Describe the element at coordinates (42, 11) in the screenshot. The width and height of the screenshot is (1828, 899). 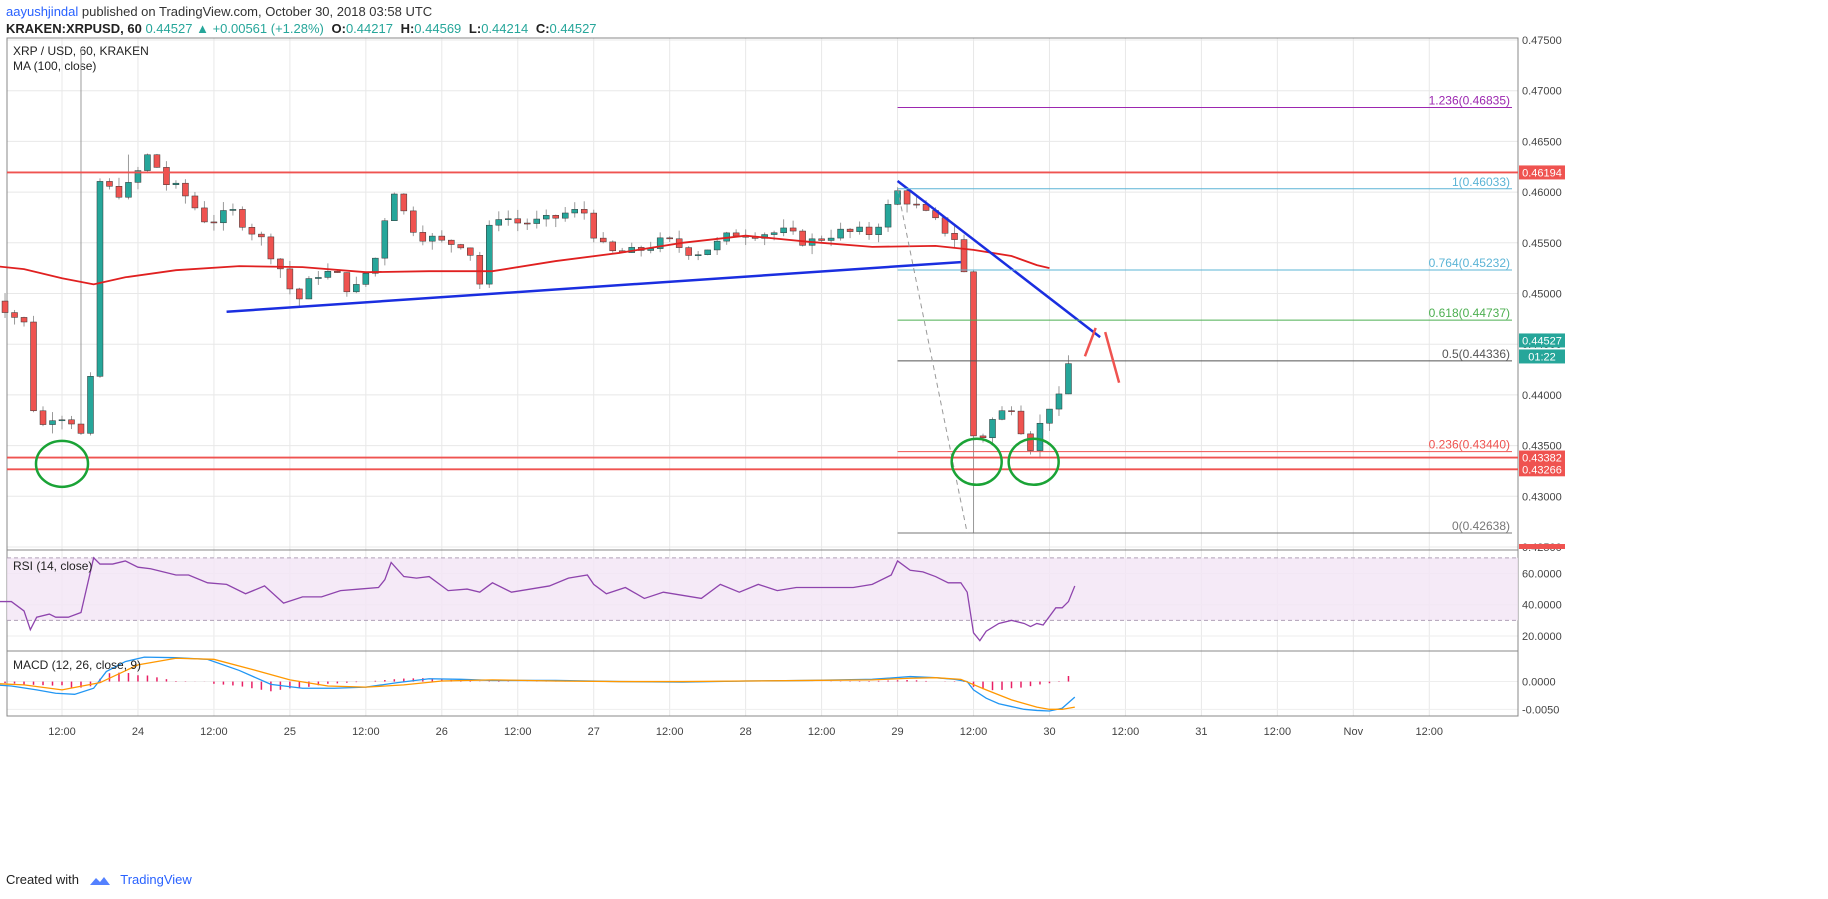
I see `author-link: aayushjindal` at that location.